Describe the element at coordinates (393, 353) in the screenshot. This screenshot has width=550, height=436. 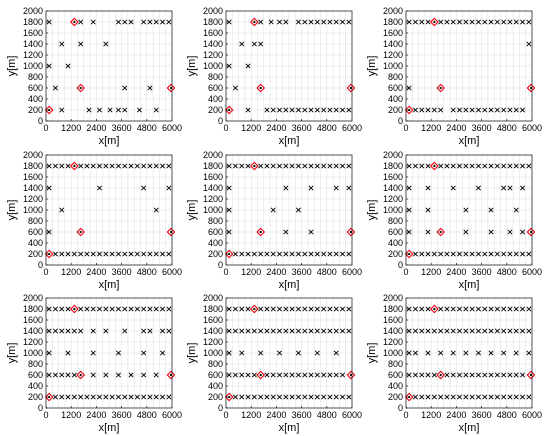
I see `y-tick-label: 1000` at that location.